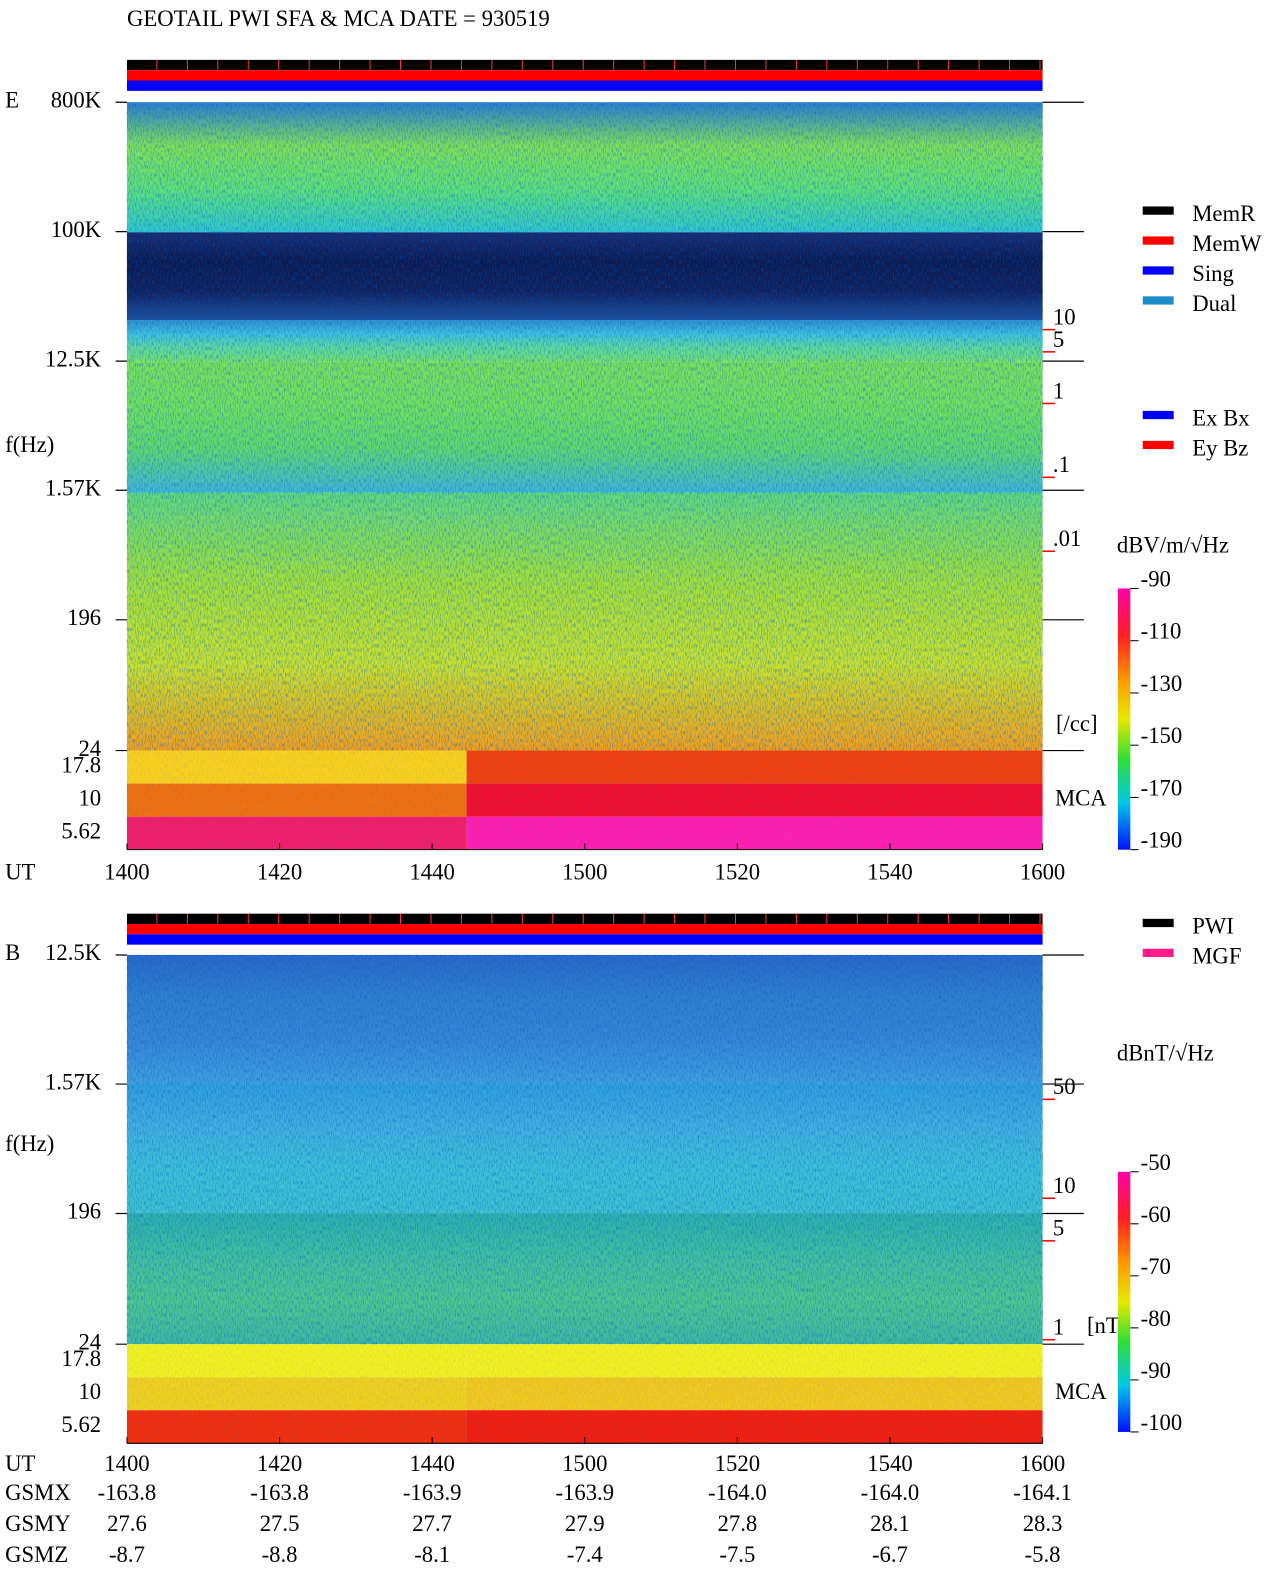  Describe the element at coordinates (1221, 417) in the screenshot. I see `legend-label: Ex Bx` at that location.